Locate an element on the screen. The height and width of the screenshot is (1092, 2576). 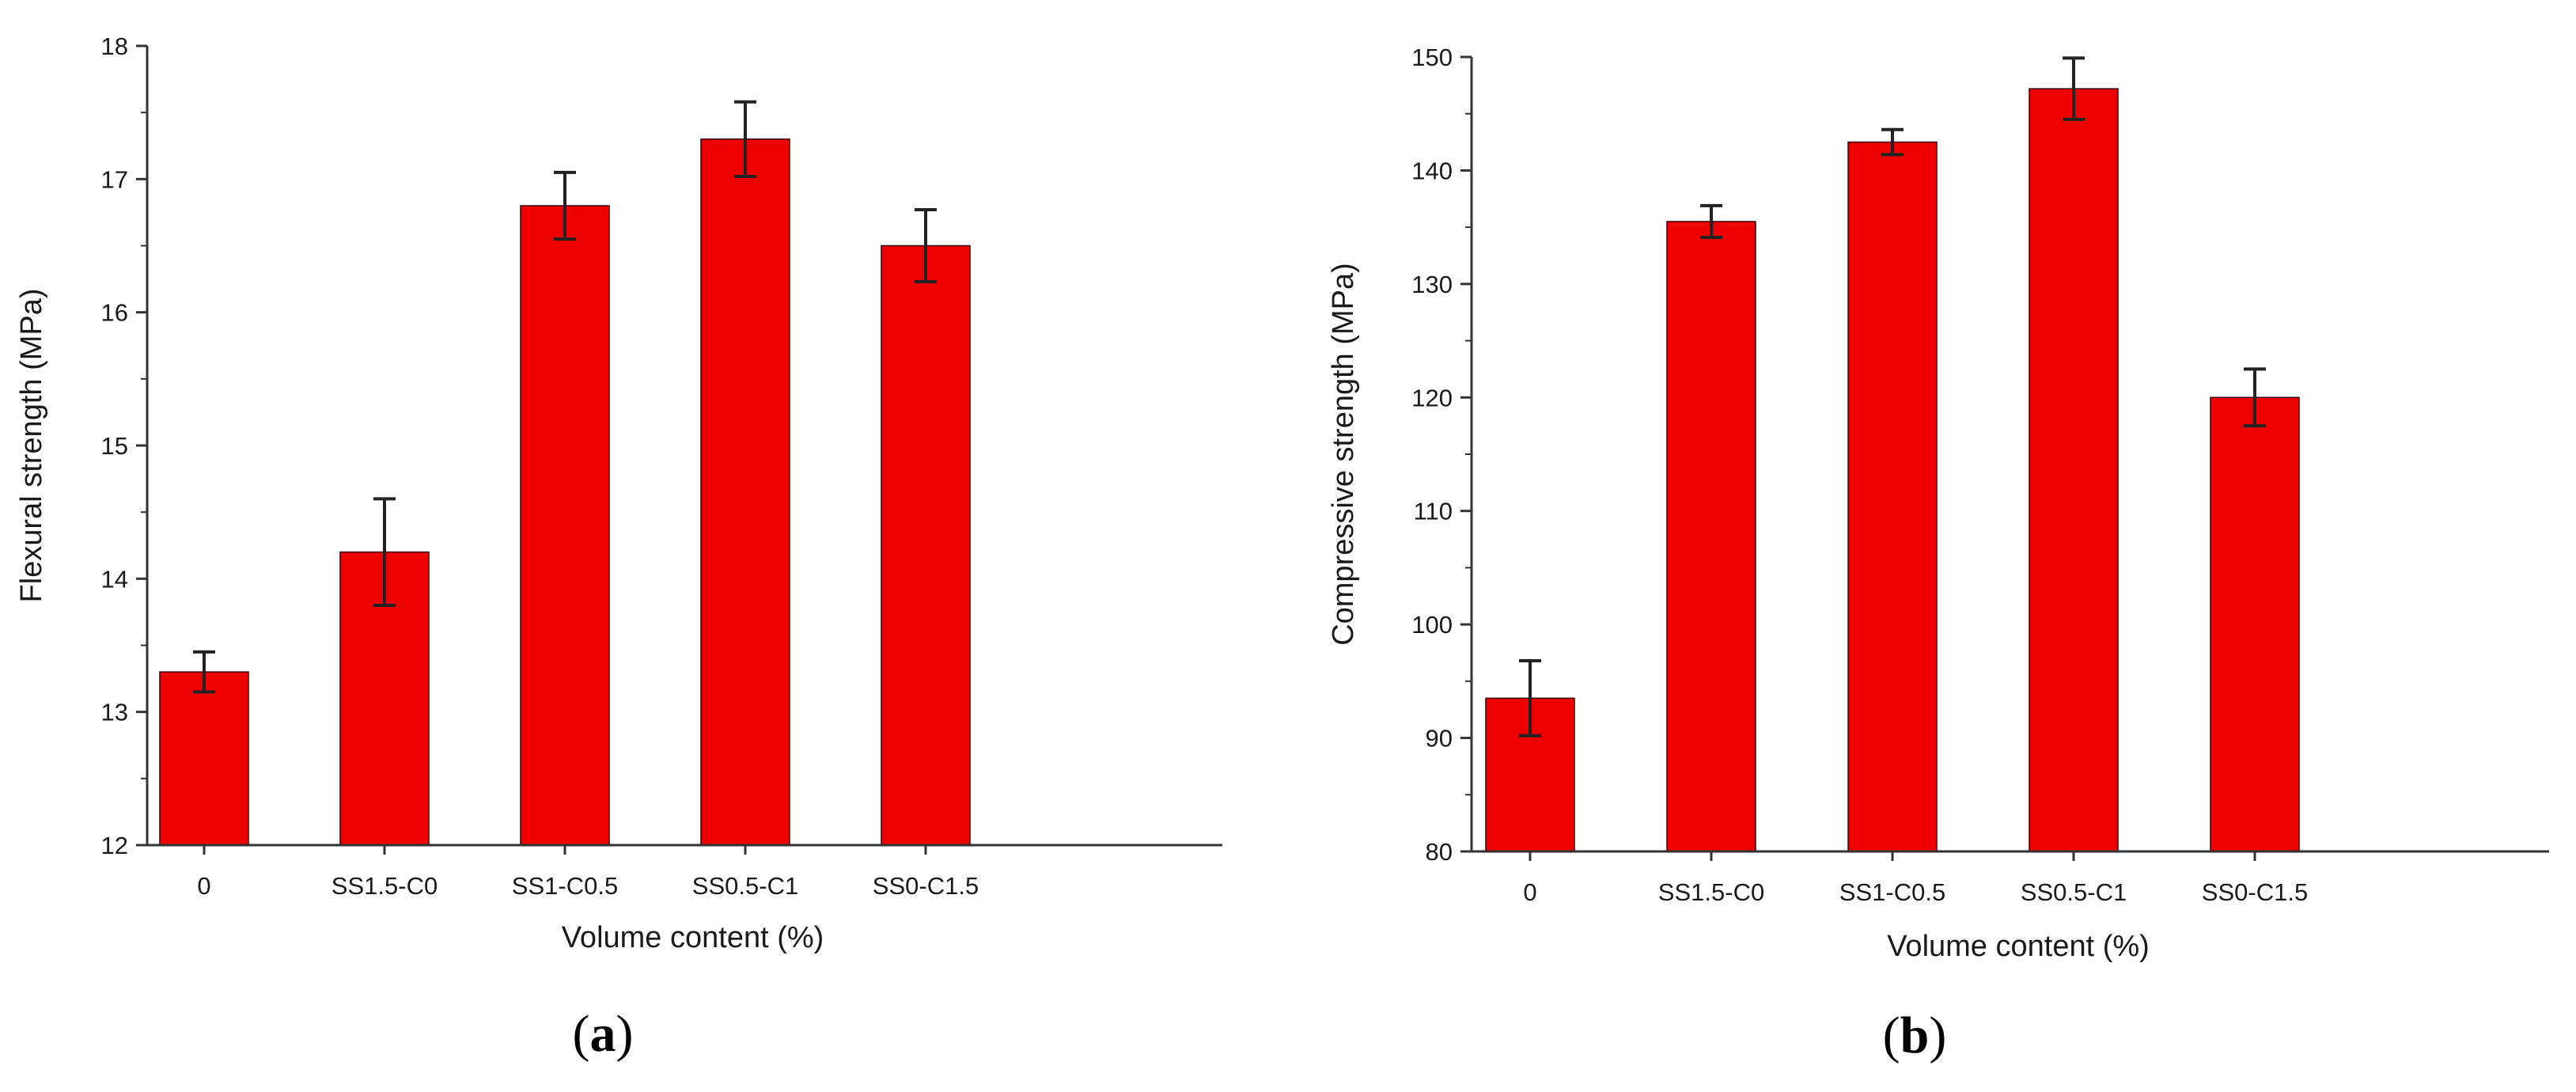
y-tick-label: 12 is located at coordinates (114, 845).